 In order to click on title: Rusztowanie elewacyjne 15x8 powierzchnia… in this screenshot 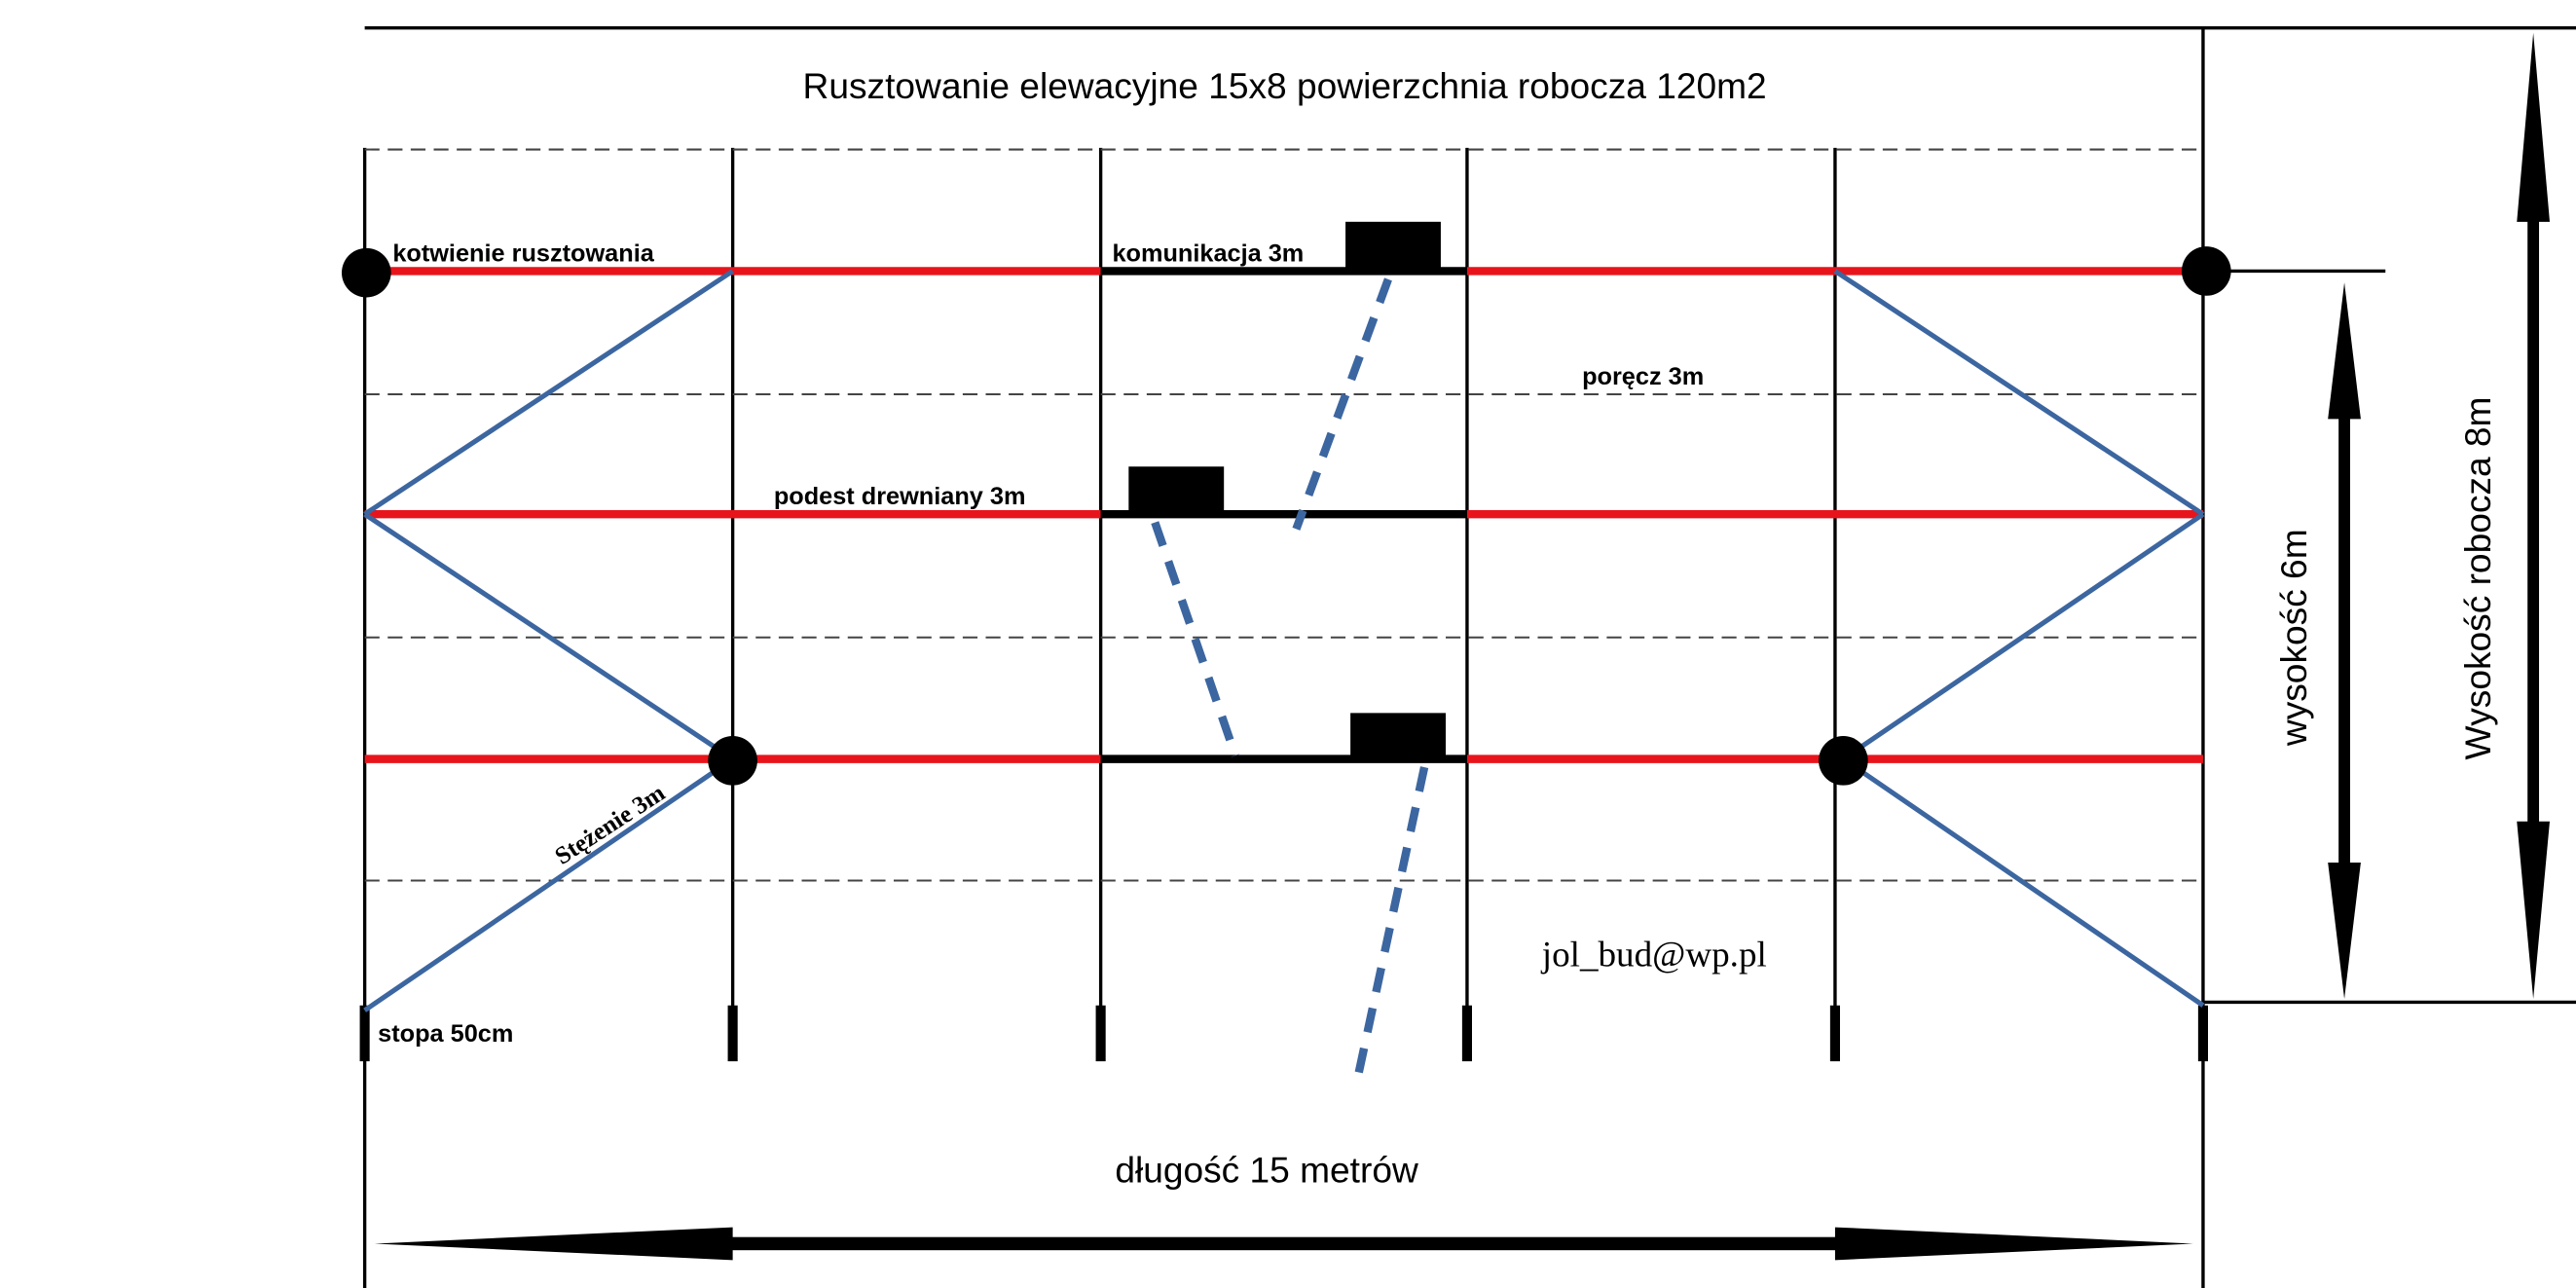, I will do `click(1285, 85)`.